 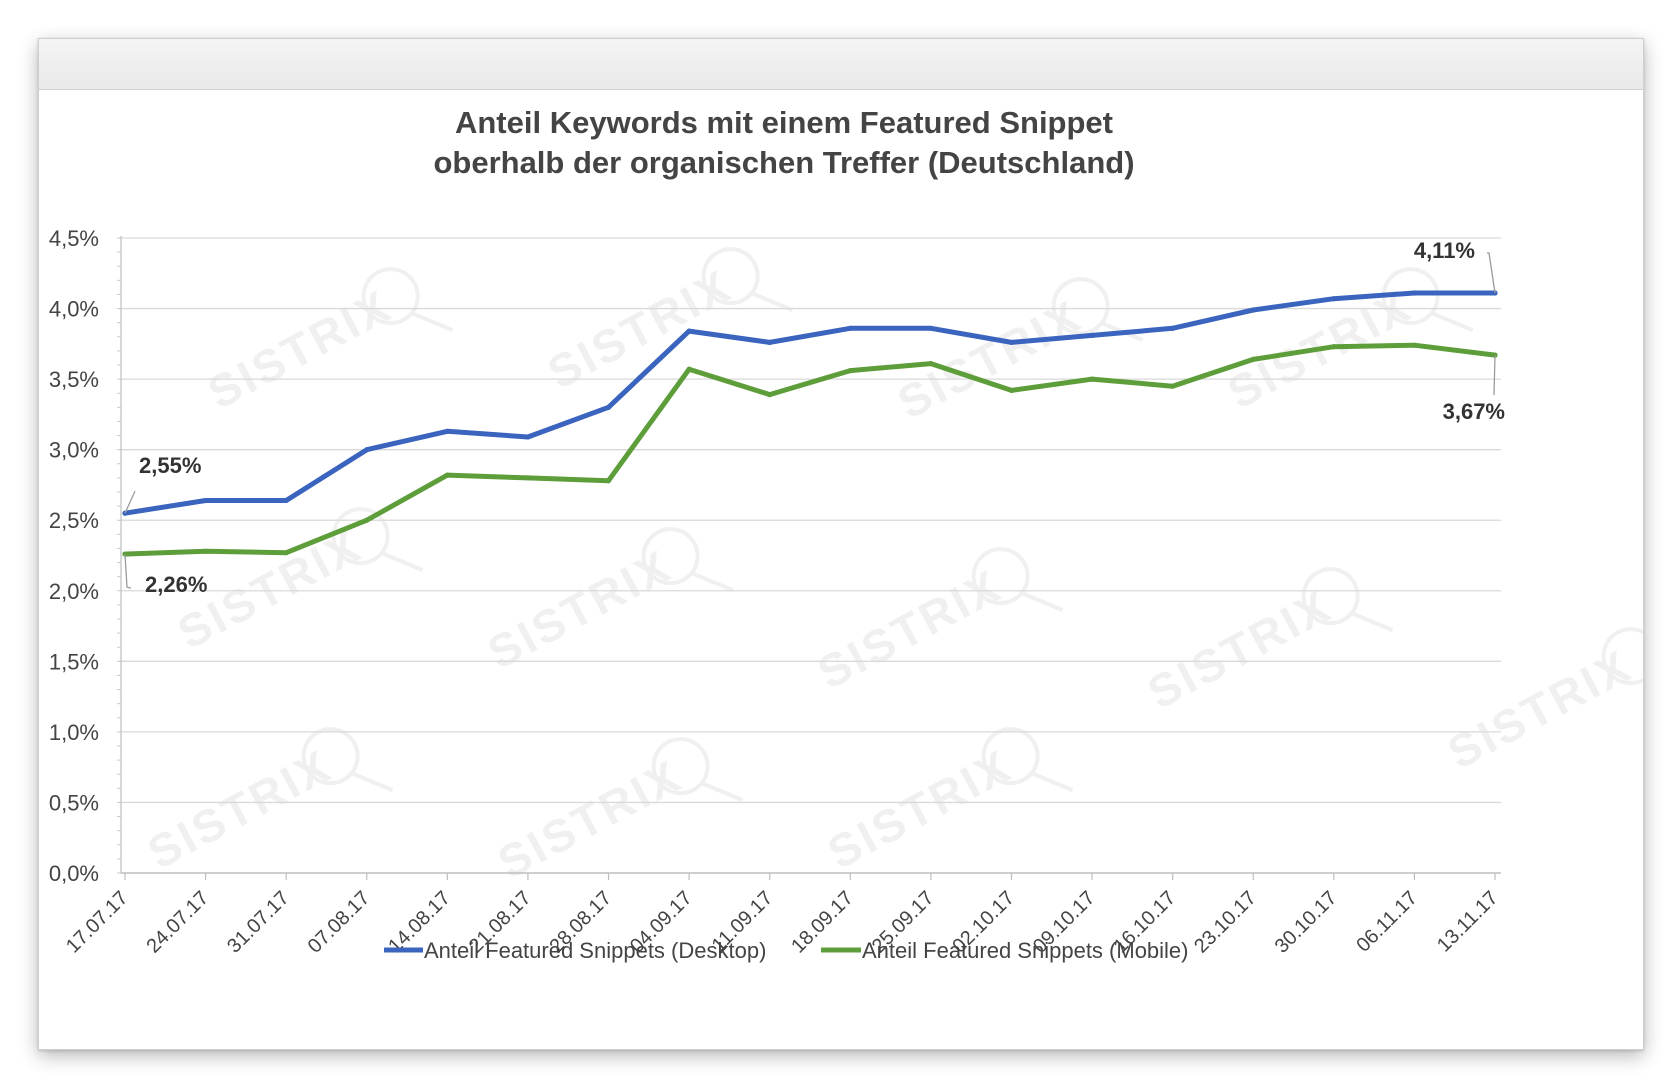 What do you see at coordinates (841, 64) in the screenshot?
I see `window-titlebar` at bounding box center [841, 64].